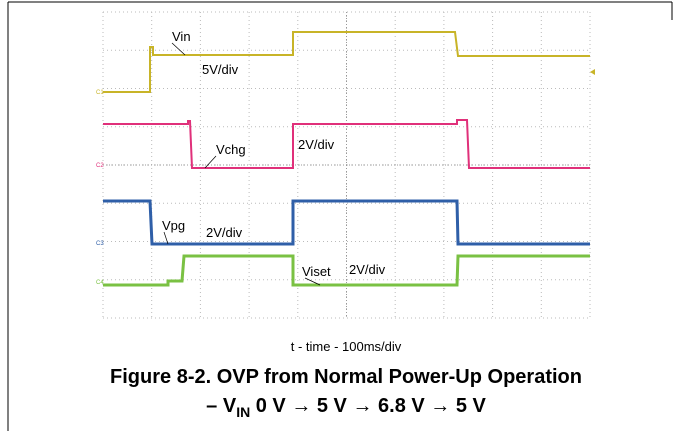 This screenshot has height=431, width=674. Describe the element at coordinates (100, 166) in the screenshot. I see `channel-marker: C2` at that location.